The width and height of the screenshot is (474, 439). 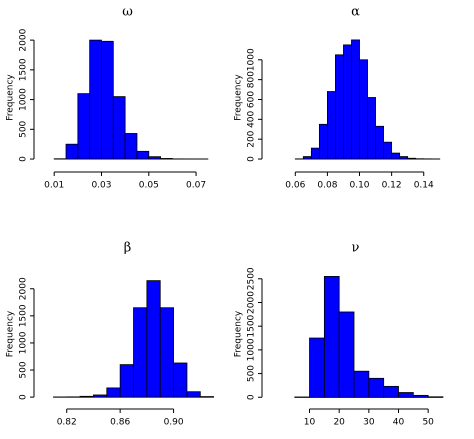 I want to click on x-tick-label: 0.08, so click(x=327, y=186).